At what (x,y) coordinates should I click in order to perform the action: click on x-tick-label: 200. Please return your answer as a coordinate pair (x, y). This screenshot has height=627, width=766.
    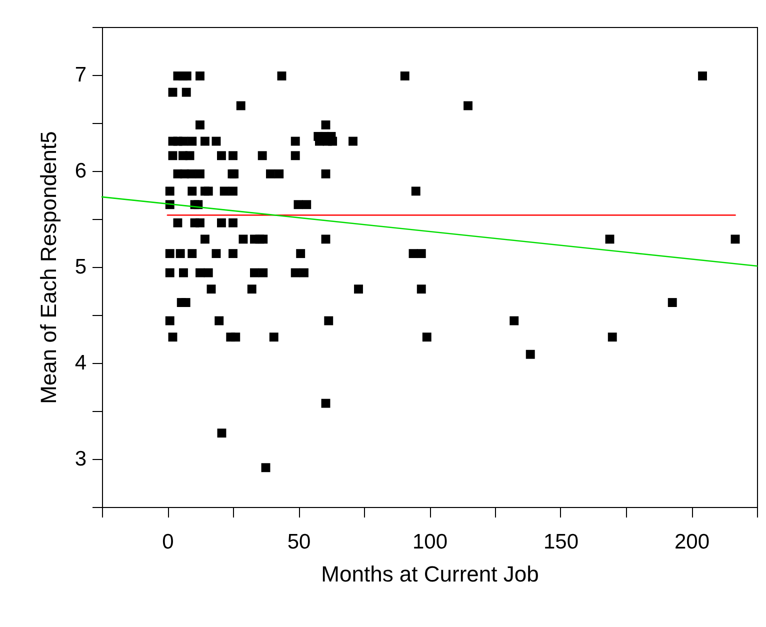
    Looking at the image, I should click on (692, 542).